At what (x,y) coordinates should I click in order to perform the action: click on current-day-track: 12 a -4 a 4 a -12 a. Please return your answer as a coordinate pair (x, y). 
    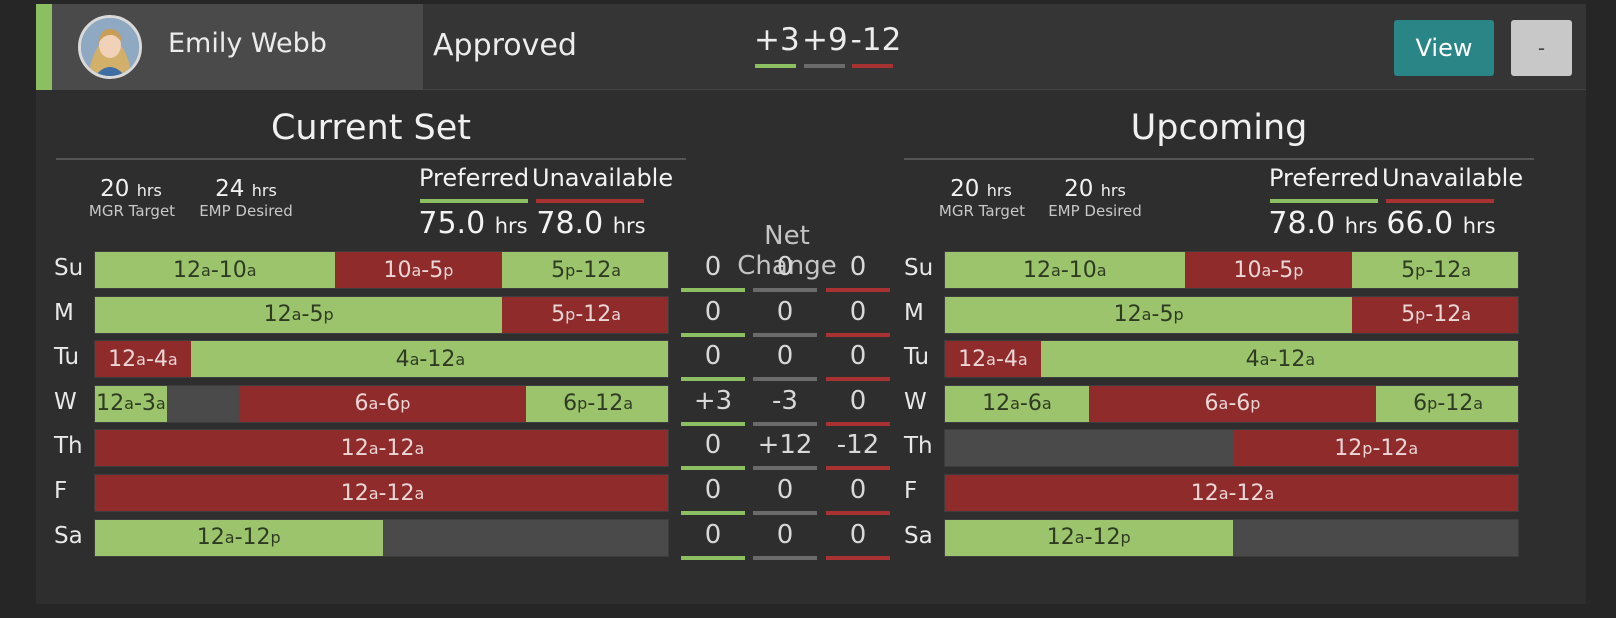
    Looking at the image, I should click on (381, 359).